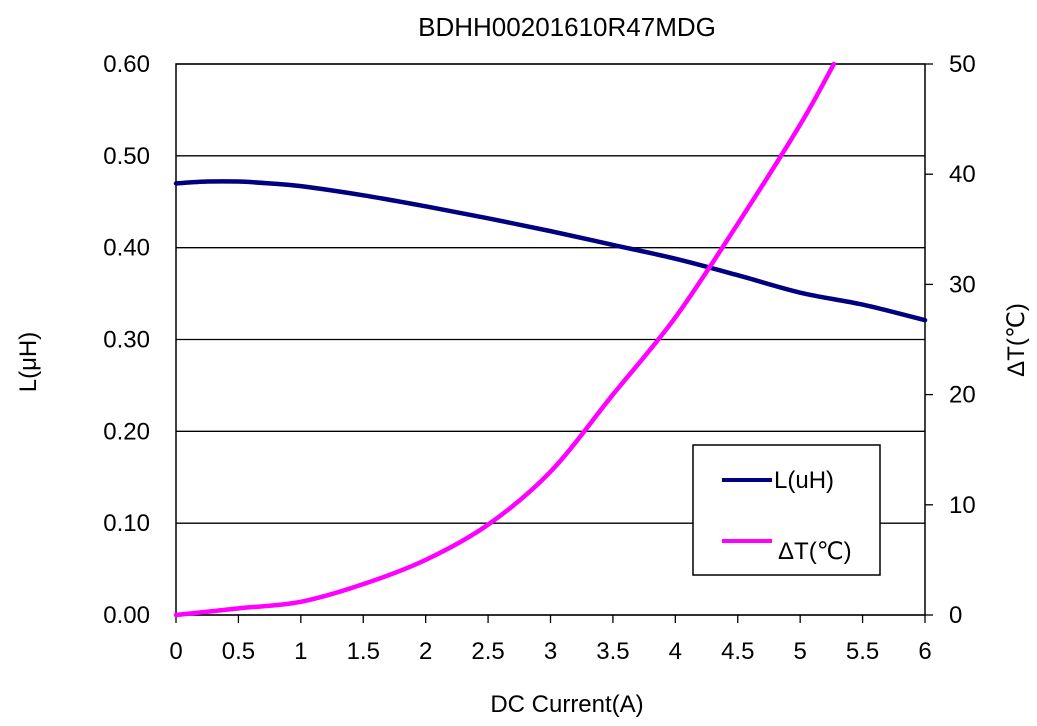  What do you see at coordinates (962, 284) in the screenshot?
I see `y-right-tick-label: 30` at bounding box center [962, 284].